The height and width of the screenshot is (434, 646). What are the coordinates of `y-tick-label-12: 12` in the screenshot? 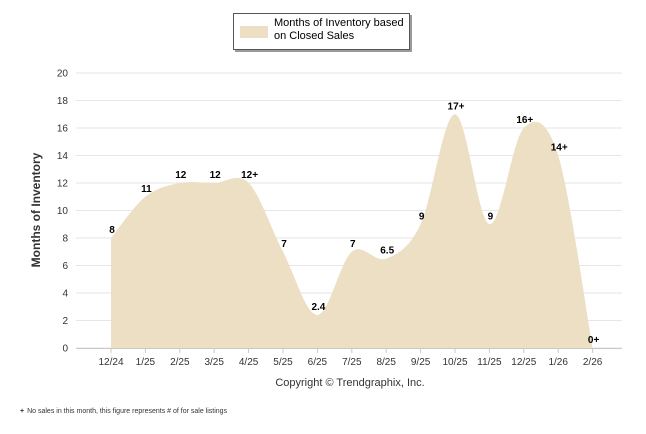 It's located at (63, 184).